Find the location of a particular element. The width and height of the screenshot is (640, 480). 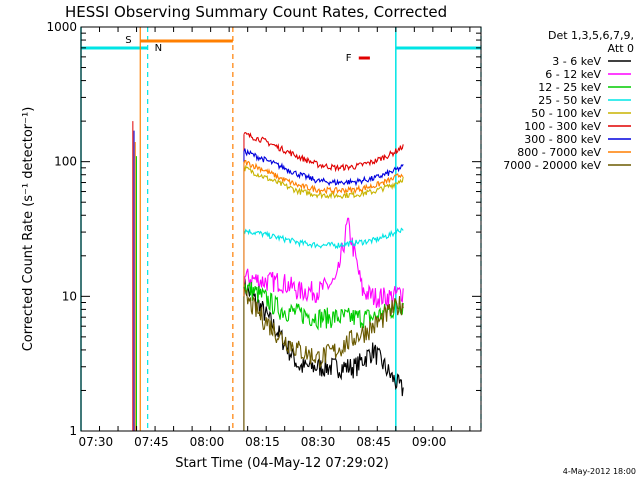

x-tick-label: 09:00 is located at coordinates (429, 442).